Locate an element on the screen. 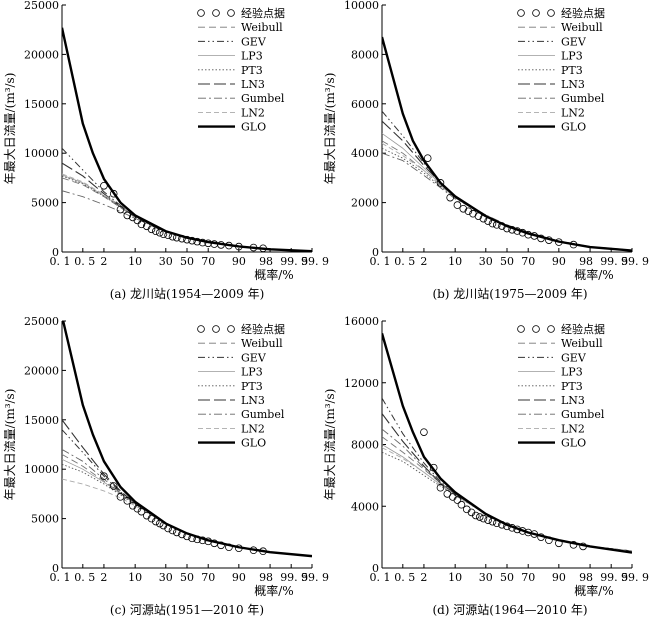 This screenshot has width=650, height=621. legend-label: LN3 is located at coordinates (253, 400).